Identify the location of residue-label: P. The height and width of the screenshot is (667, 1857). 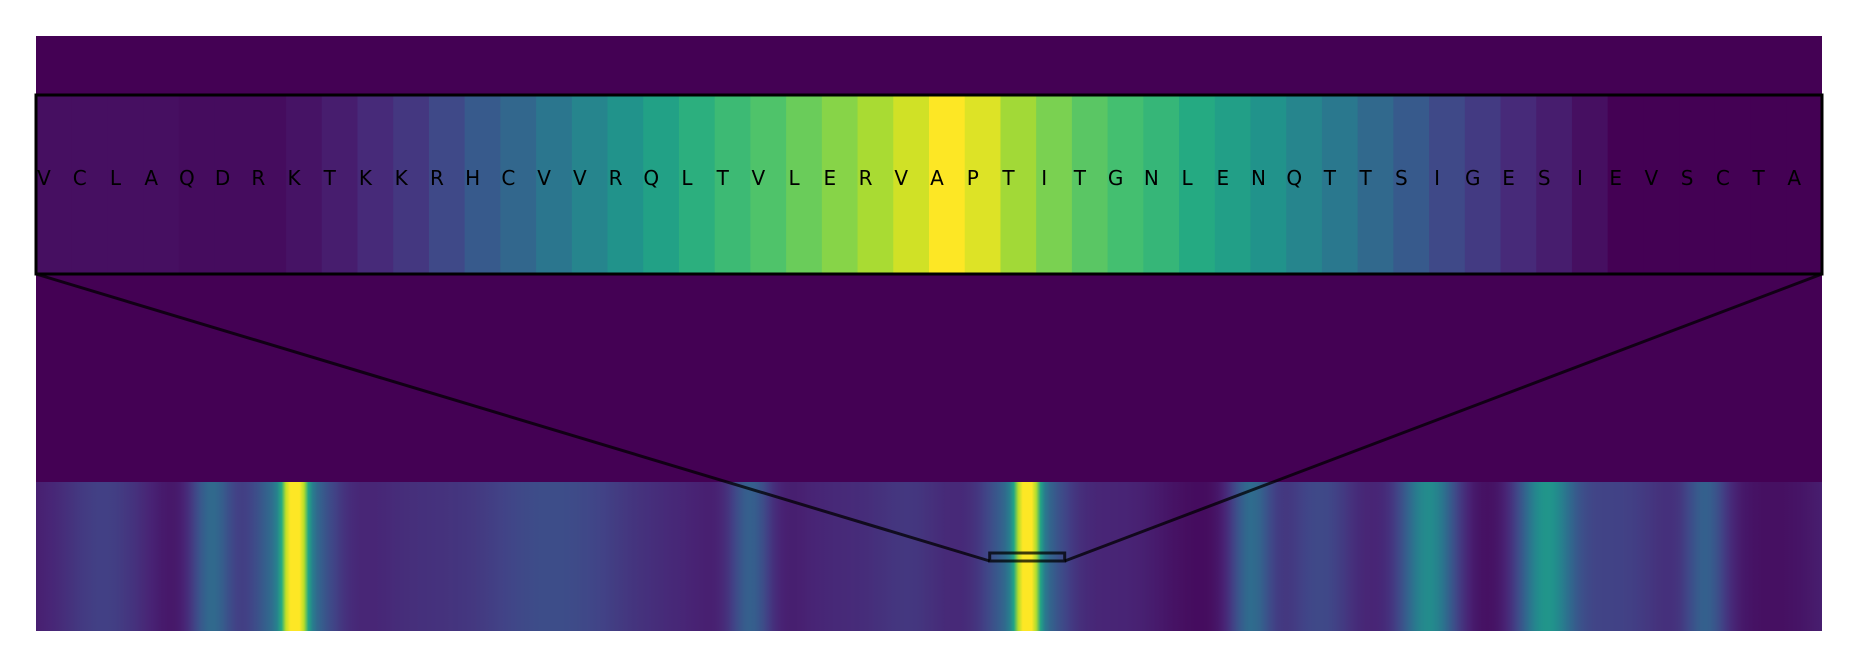
(973, 178).